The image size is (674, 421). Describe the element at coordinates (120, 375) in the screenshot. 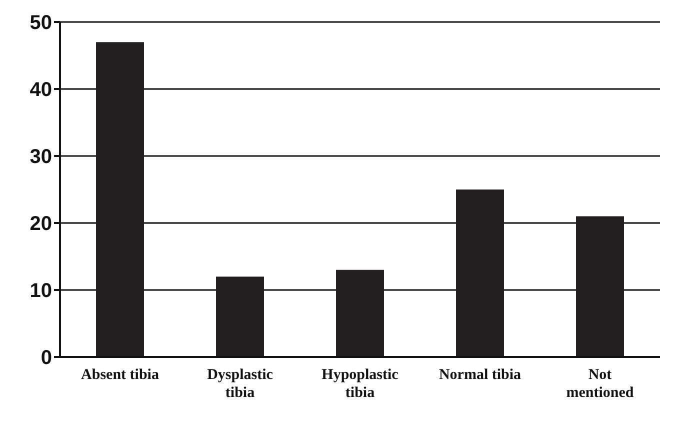

I see `x-tick-label: Absent tibia` at that location.